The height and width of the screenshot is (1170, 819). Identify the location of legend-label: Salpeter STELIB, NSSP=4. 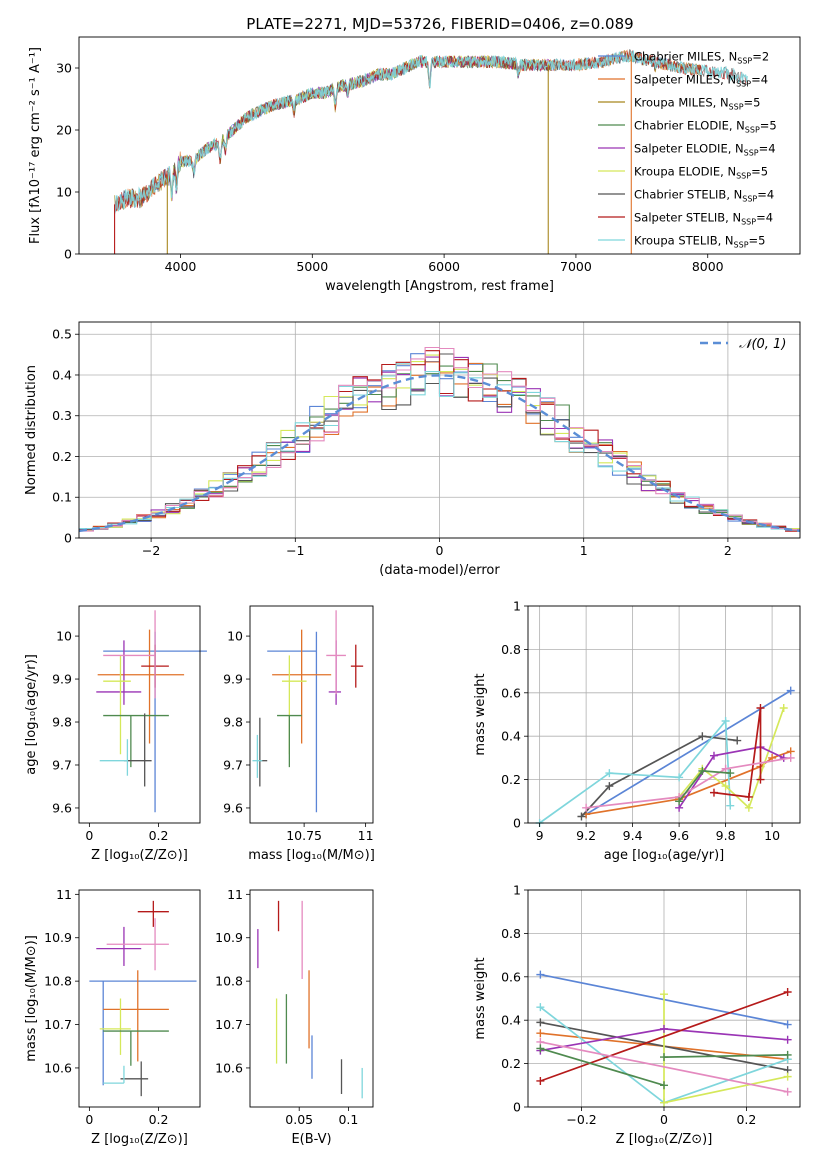
(703, 219).